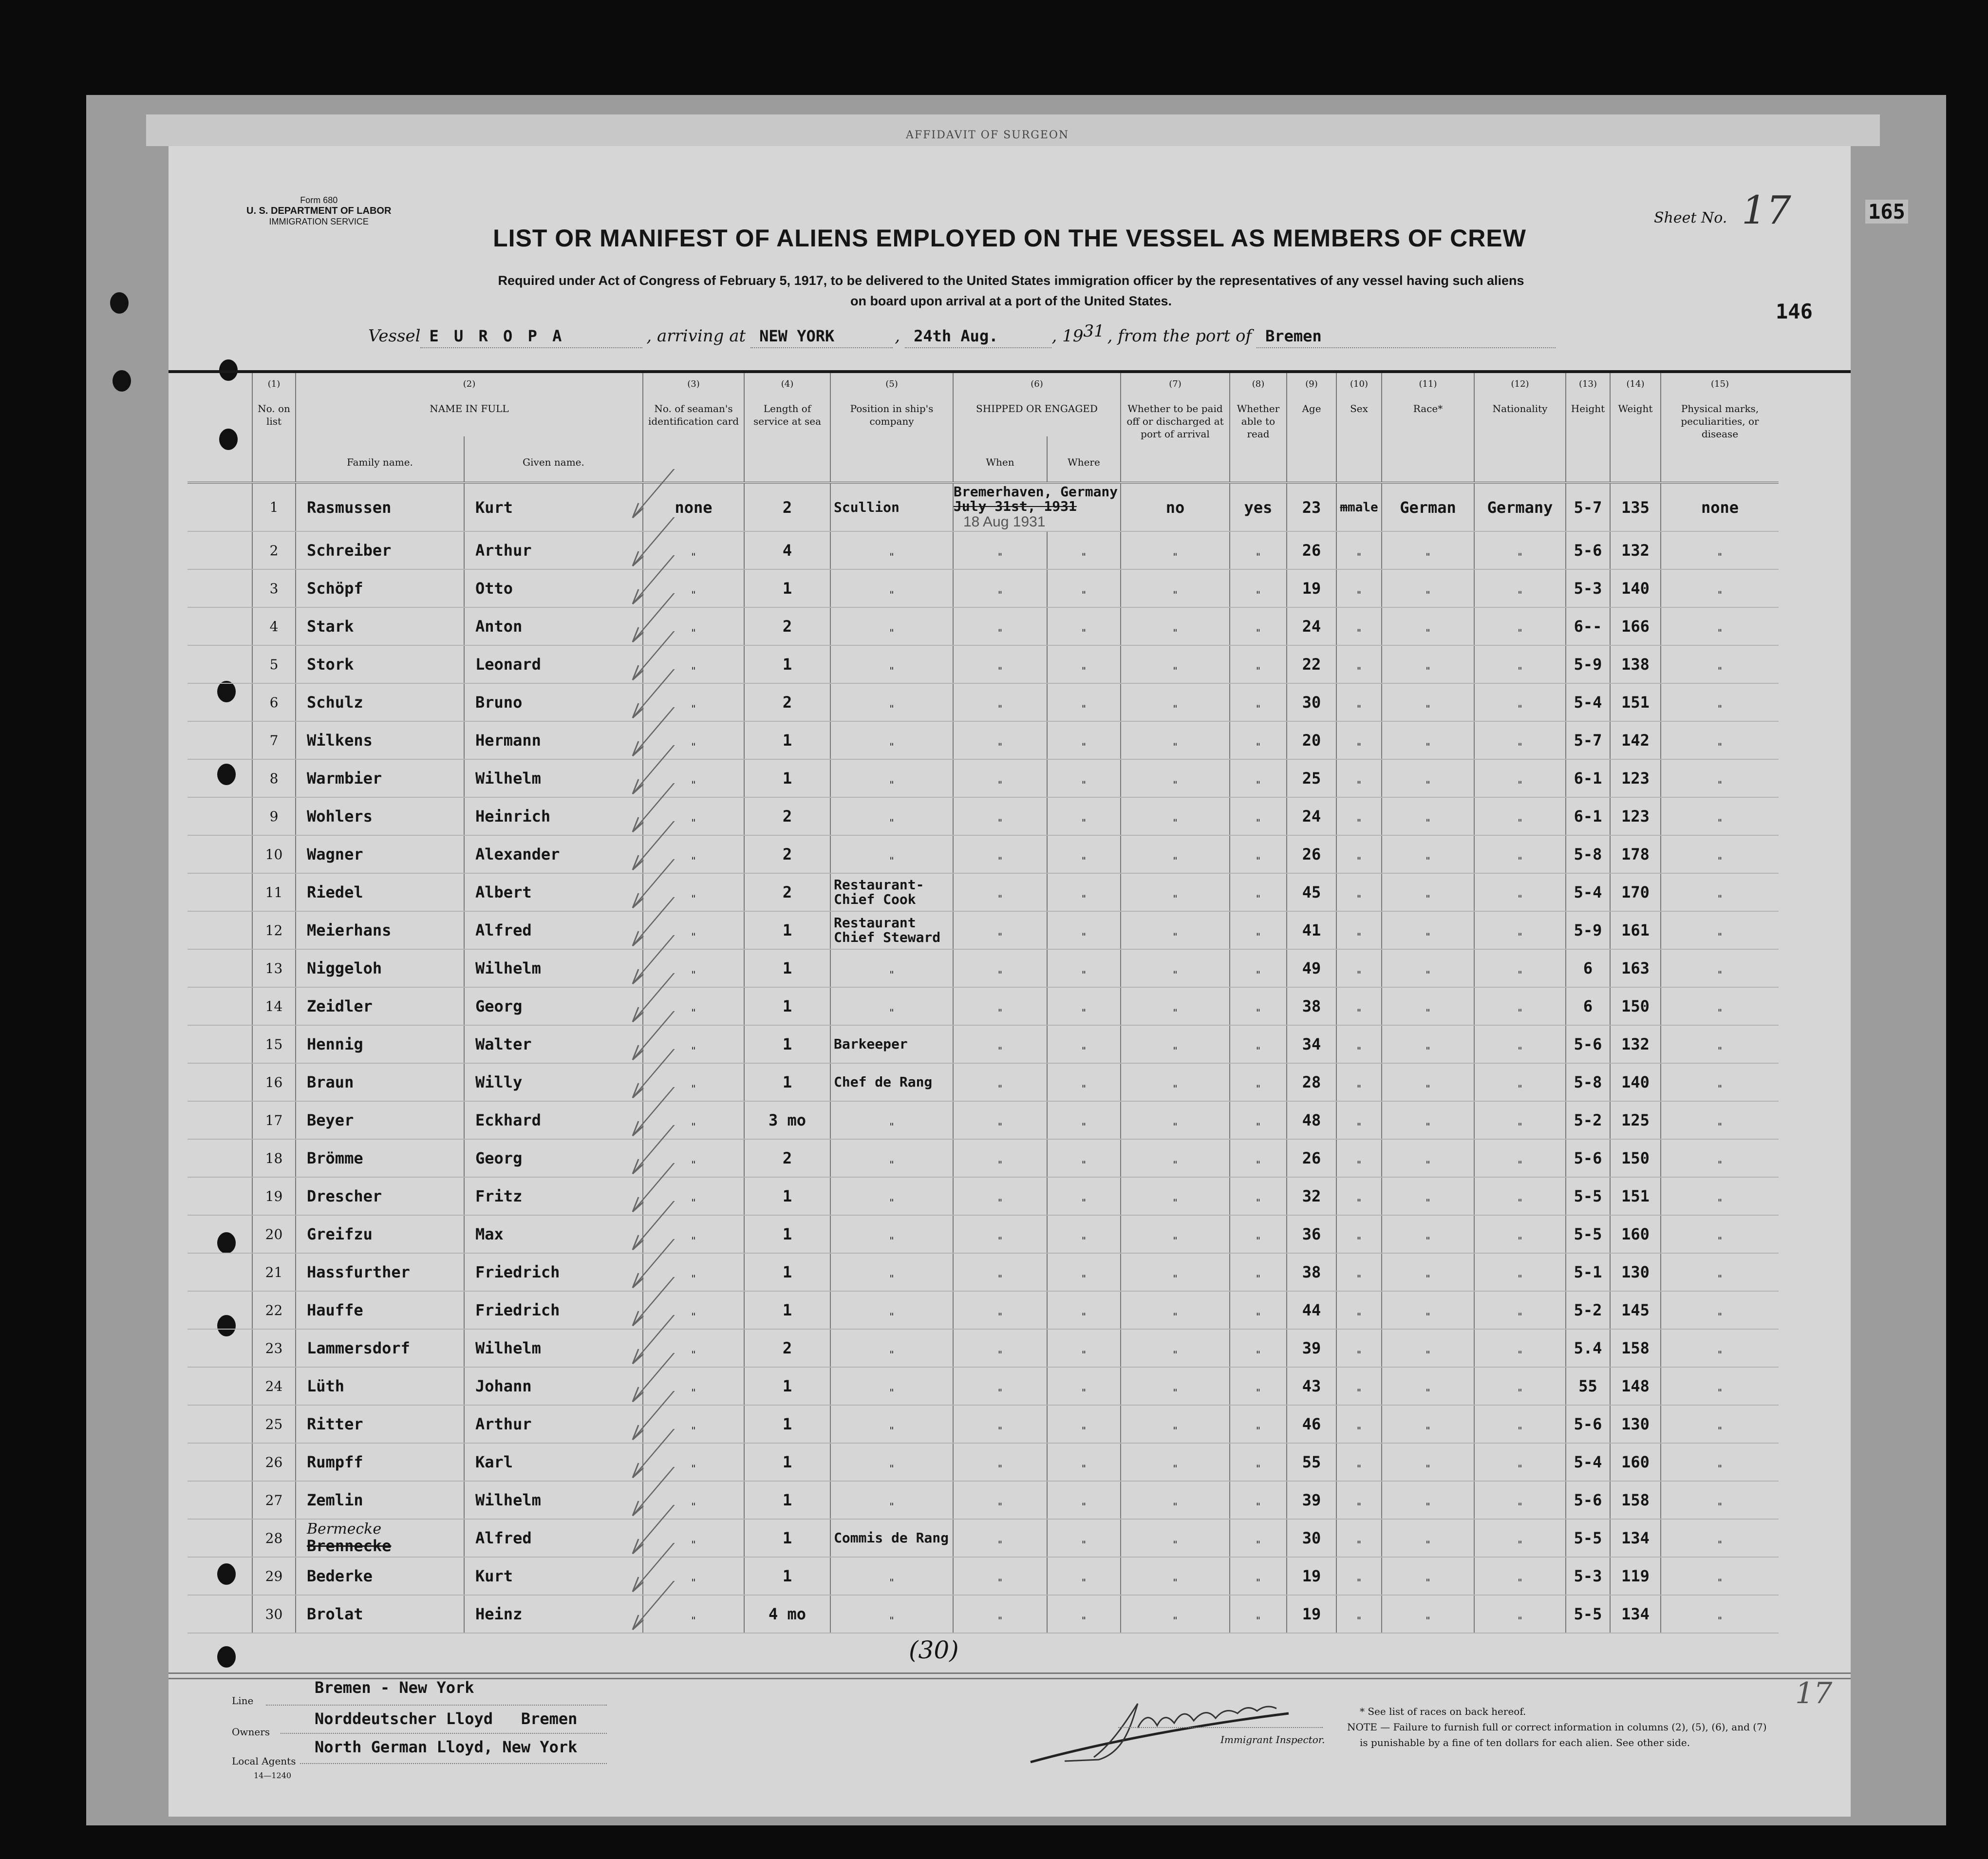 This screenshot has height=1859, width=1988. What do you see at coordinates (379, 1424) in the screenshot?
I see `family-name: Ritter` at bounding box center [379, 1424].